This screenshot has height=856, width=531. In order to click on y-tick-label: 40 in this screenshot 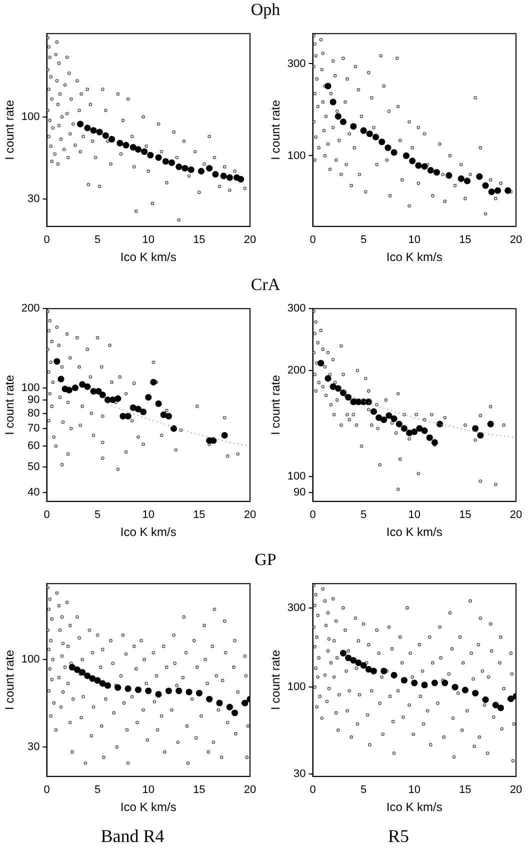, I will do `click(34, 492)`.